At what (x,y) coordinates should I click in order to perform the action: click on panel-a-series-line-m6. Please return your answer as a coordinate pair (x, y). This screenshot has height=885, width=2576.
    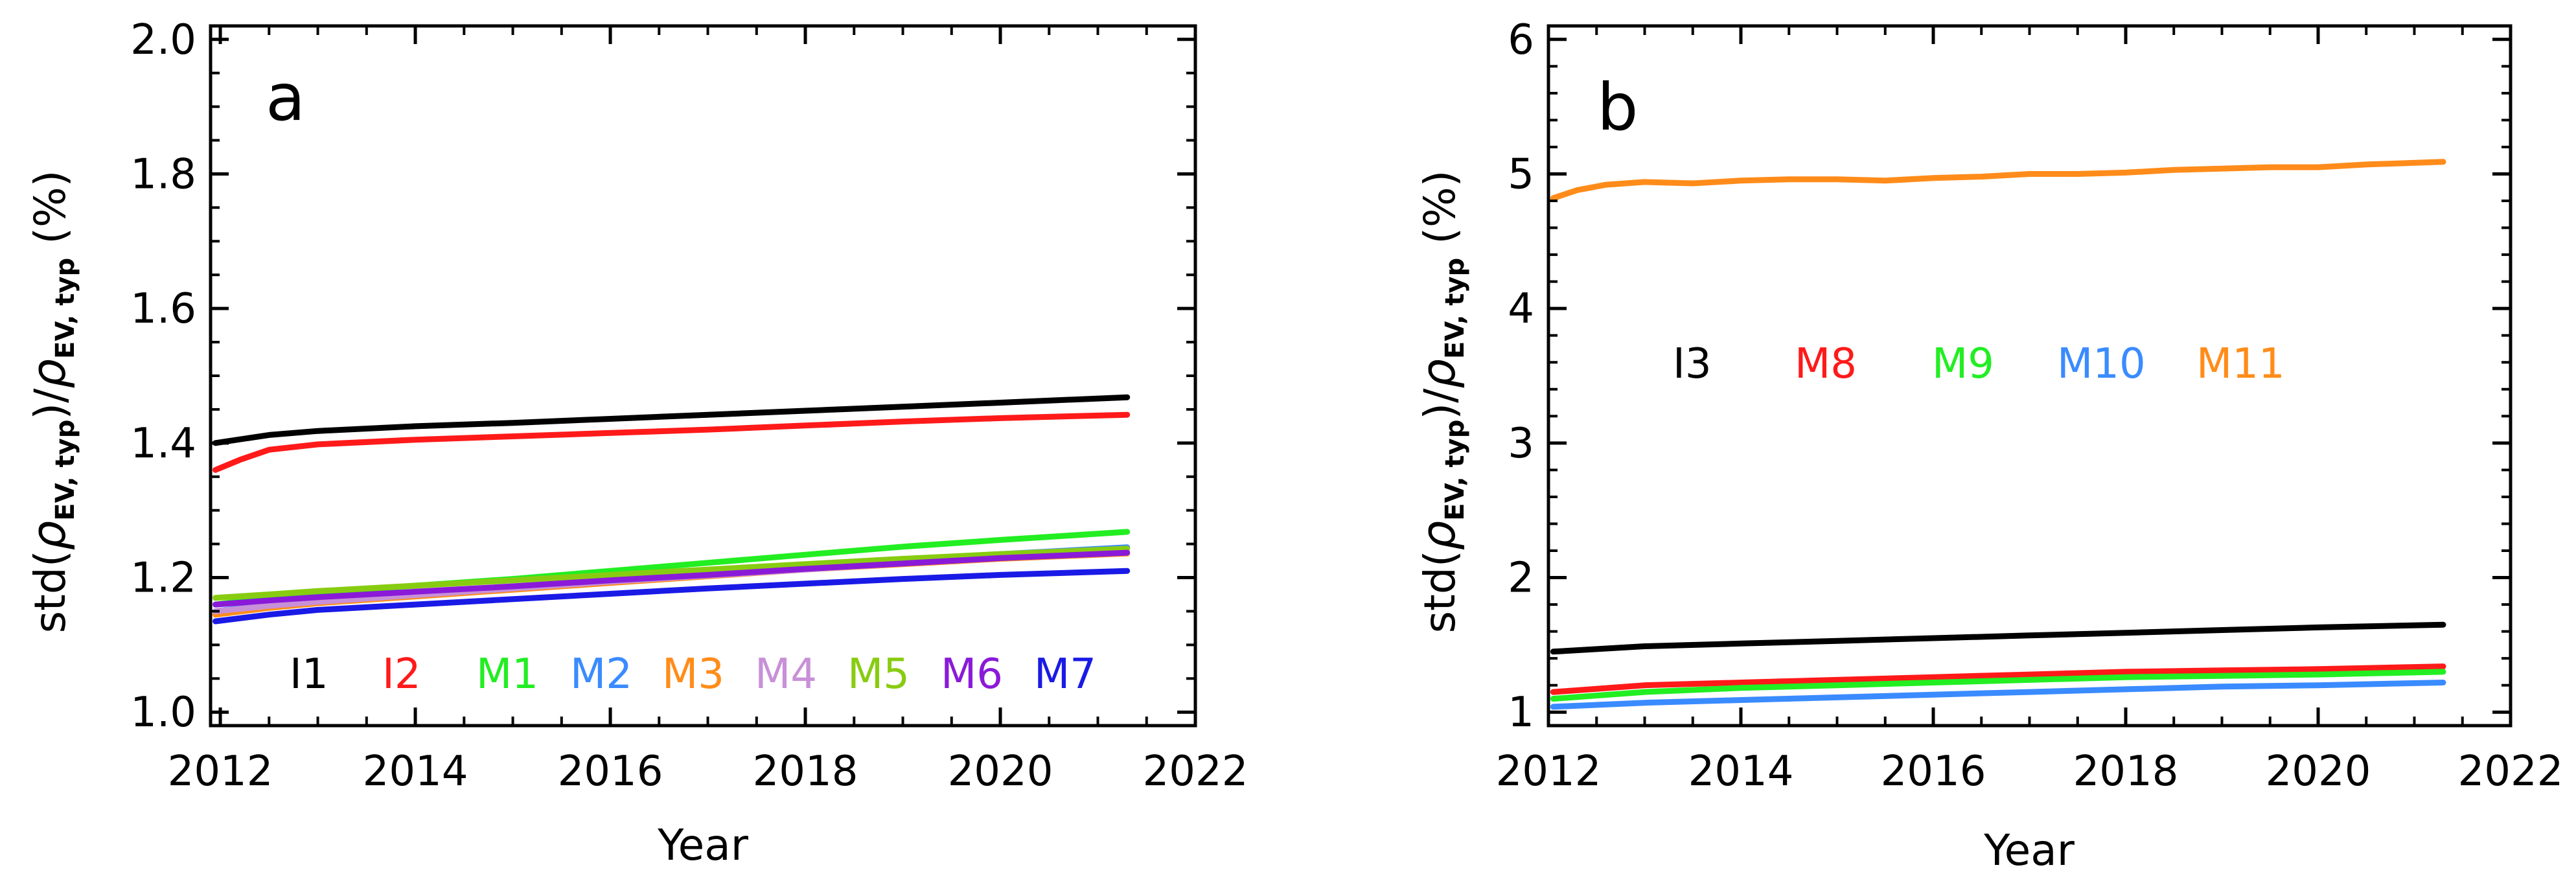
    Looking at the image, I should click on (672, 578).